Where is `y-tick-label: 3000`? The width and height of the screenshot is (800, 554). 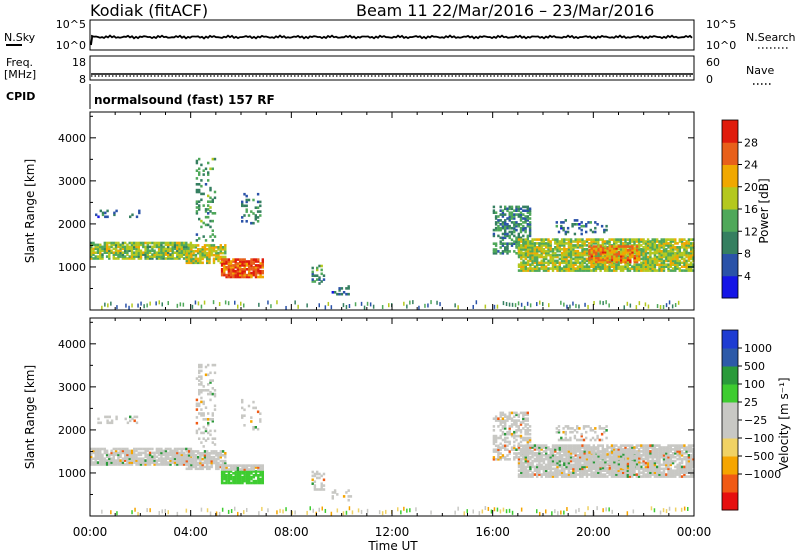 y-tick-label: 3000 is located at coordinates (72, 181).